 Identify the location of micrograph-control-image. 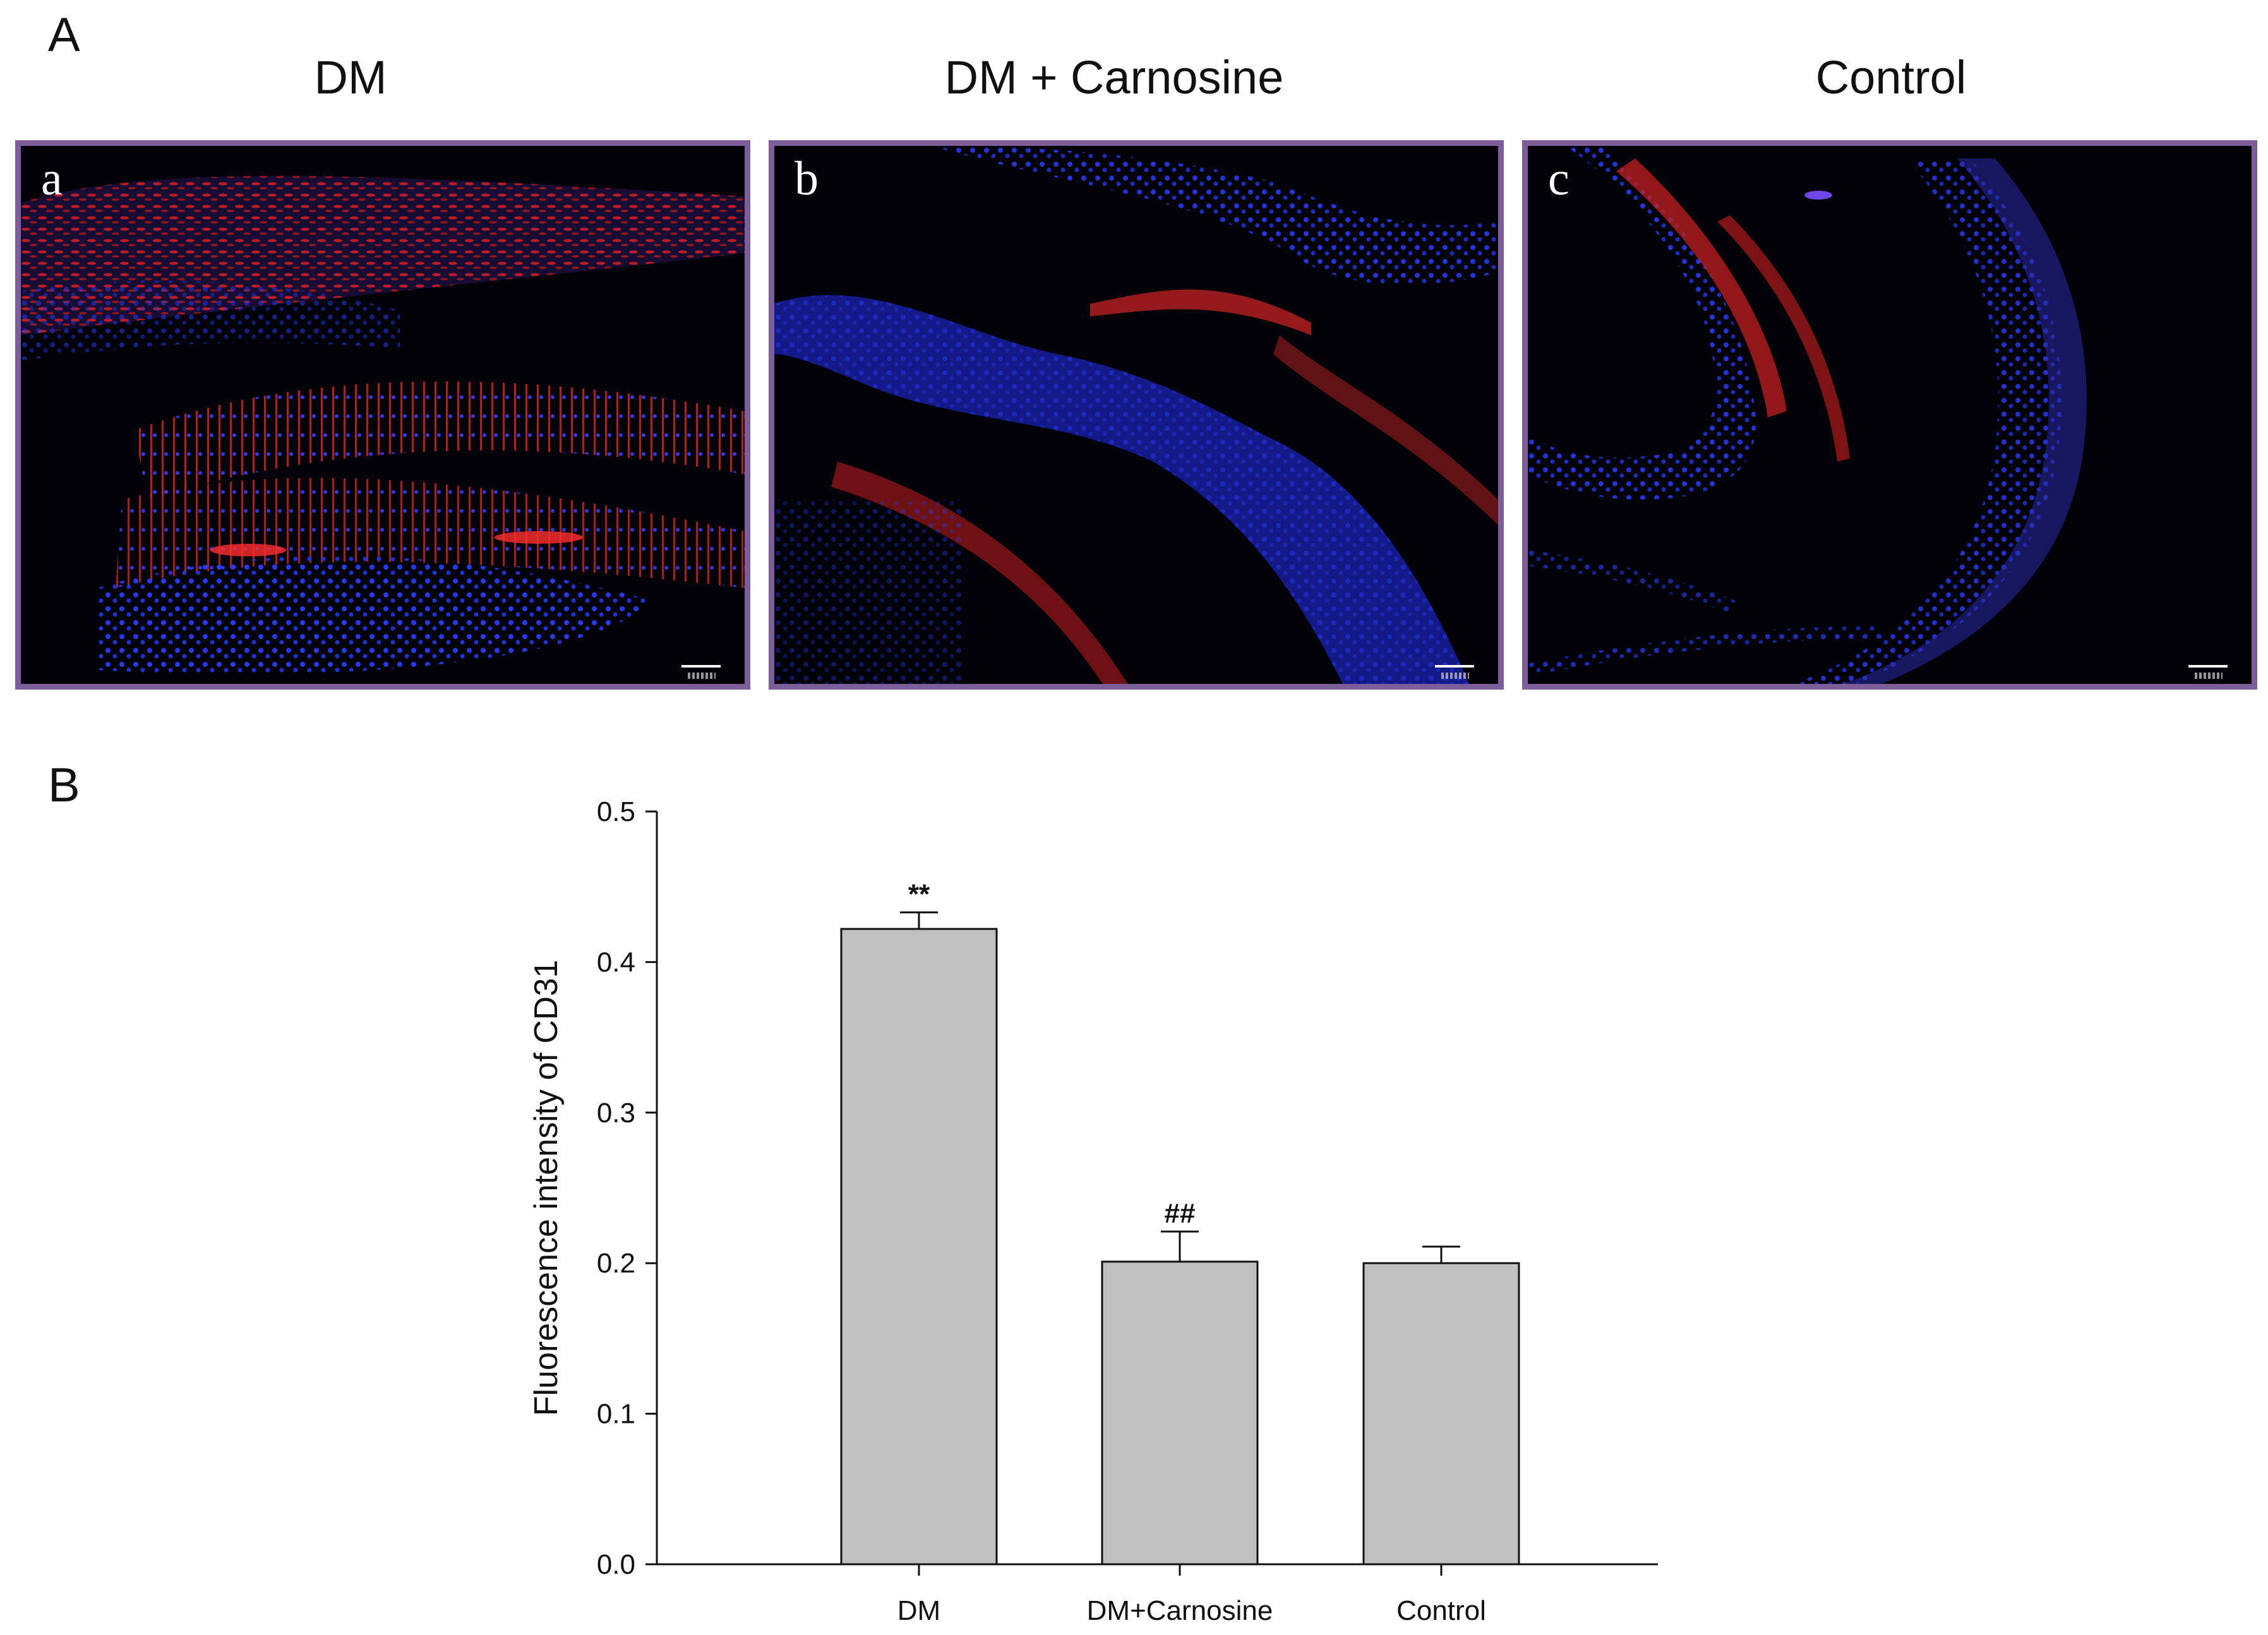
(1807, 415).